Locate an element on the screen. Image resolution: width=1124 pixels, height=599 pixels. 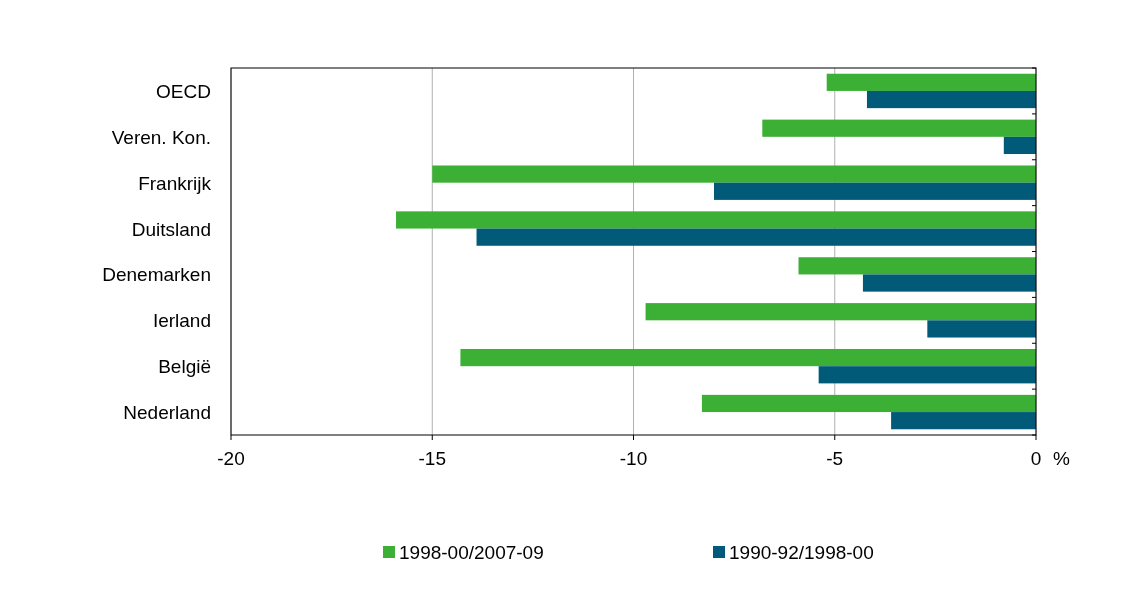
x-tick-label: -5 is located at coordinates (835, 458).